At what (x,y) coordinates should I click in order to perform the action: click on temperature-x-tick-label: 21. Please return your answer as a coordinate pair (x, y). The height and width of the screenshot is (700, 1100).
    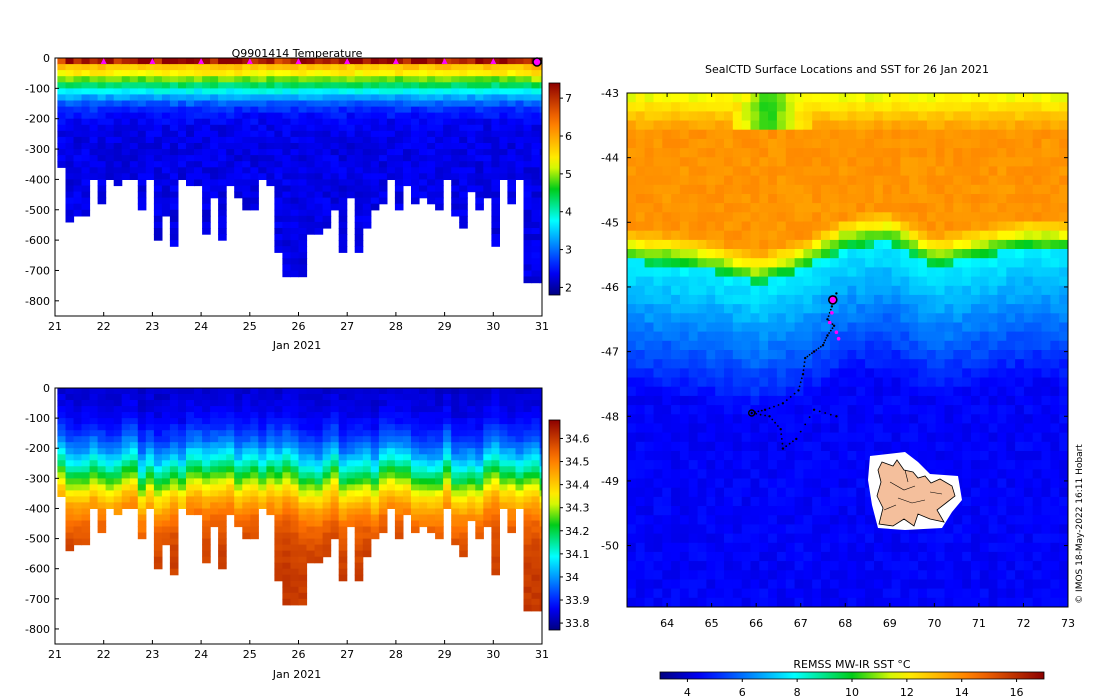
    Looking at the image, I should click on (55, 326).